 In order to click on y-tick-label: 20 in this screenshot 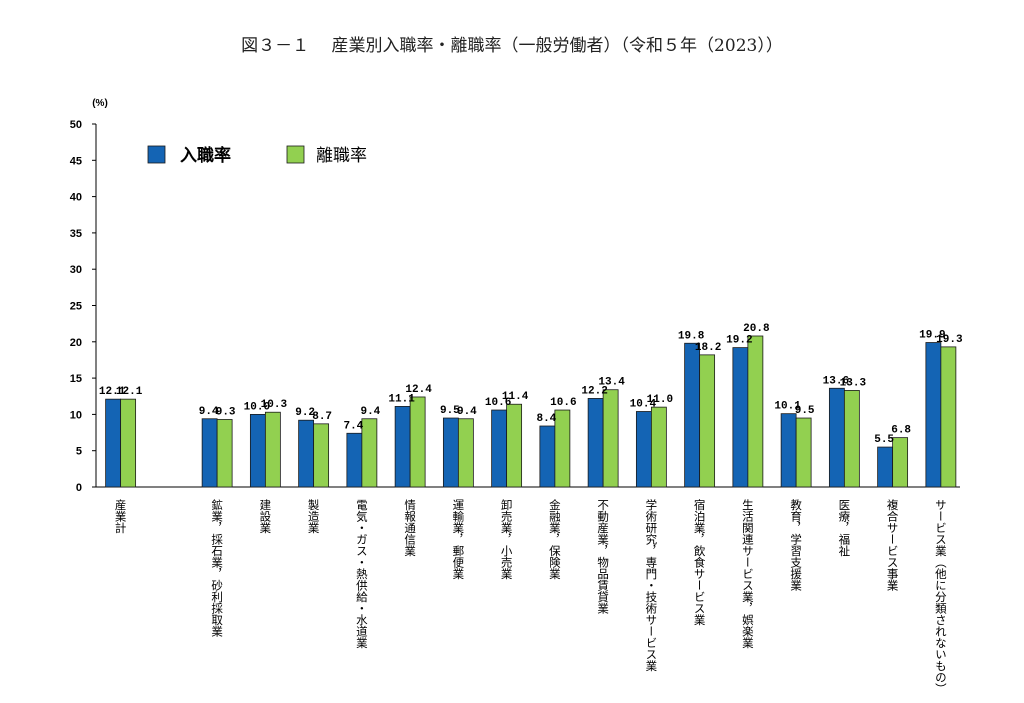, I will do `click(76, 343)`.